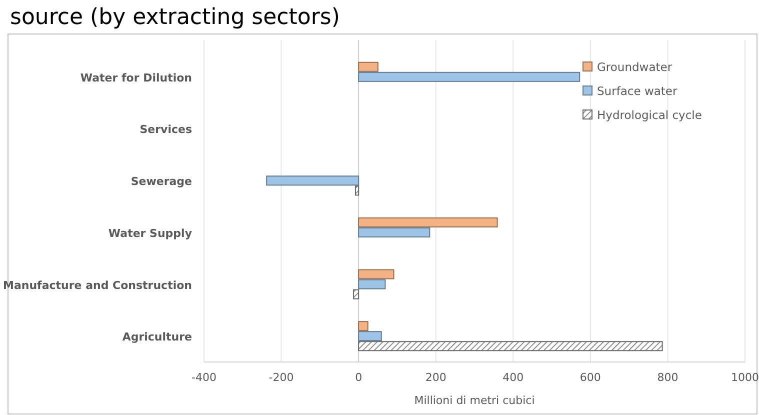 The width and height of the screenshot is (759, 415). What do you see at coordinates (637, 91) in the screenshot?
I see `legend-label: Surface water` at bounding box center [637, 91].